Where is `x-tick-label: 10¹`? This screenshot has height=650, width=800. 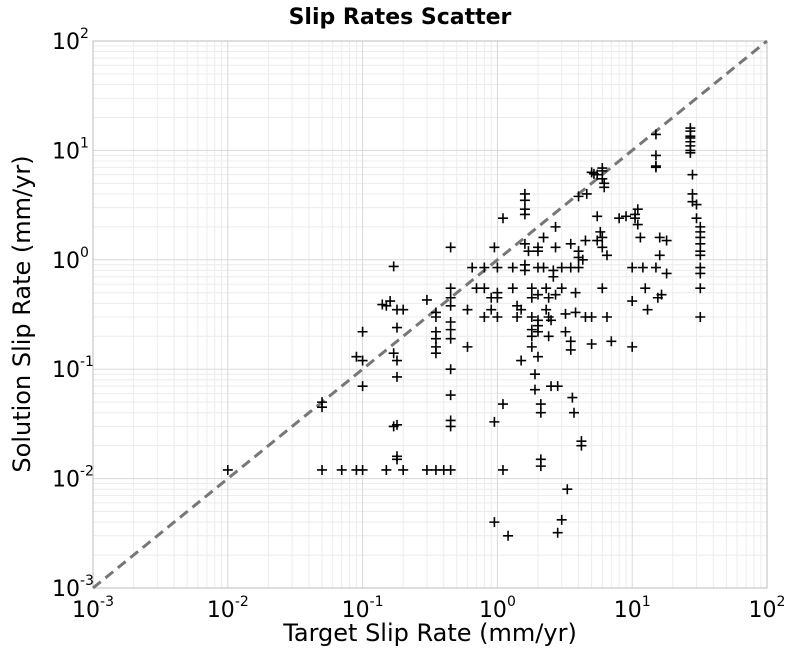
x-tick-label: 10¹ is located at coordinates (632, 608).